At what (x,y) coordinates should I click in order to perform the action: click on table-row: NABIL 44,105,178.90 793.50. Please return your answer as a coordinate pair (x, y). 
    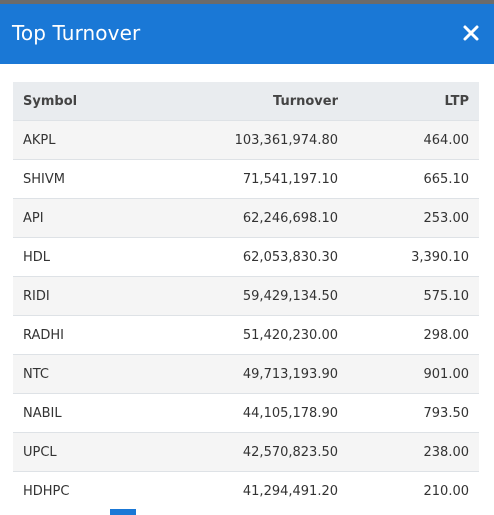
    Looking at the image, I should click on (246, 412).